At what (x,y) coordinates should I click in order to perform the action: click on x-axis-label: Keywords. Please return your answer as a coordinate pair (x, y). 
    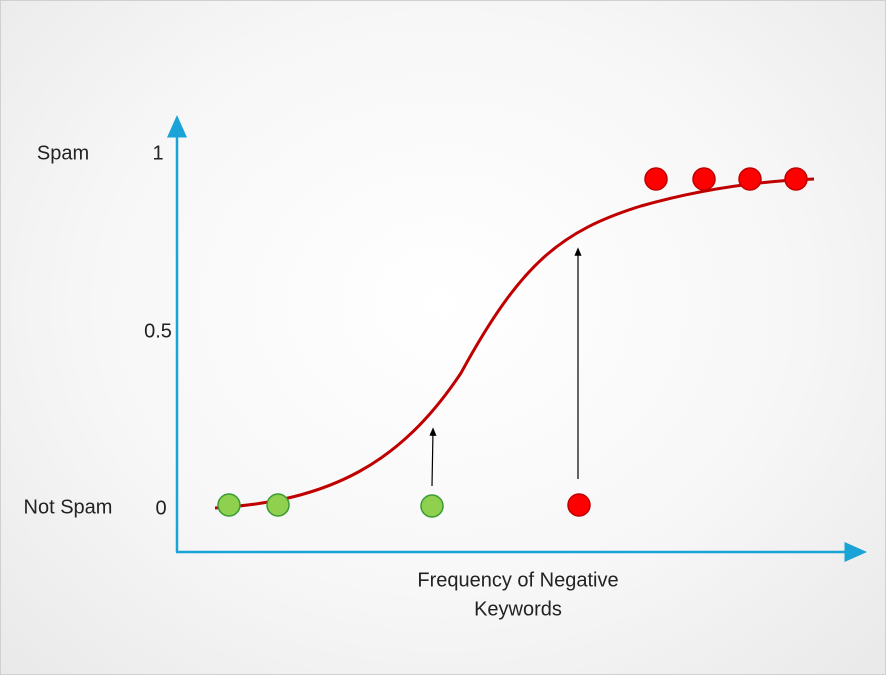
    Looking at the image, I should click on (518, 609).